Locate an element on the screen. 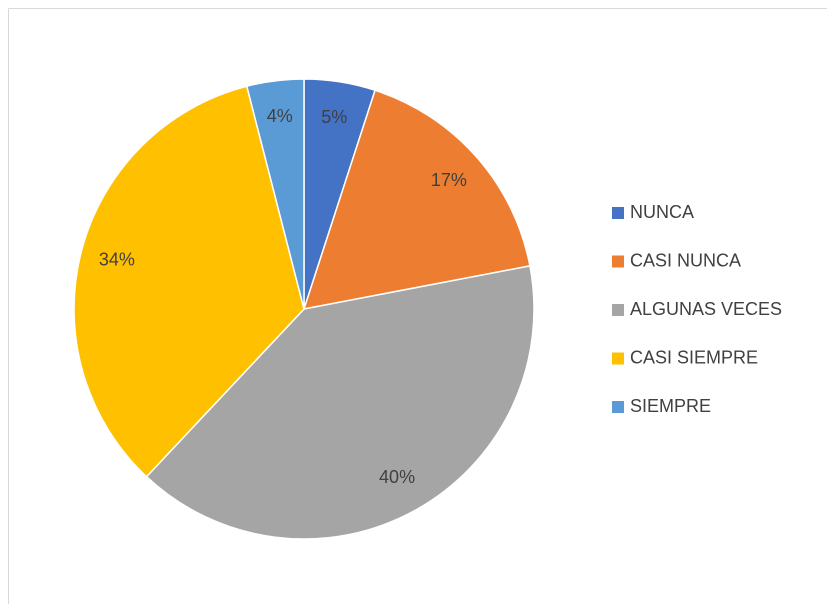  legend-label: CASI NUNCA is located at coordinates (685, 260).